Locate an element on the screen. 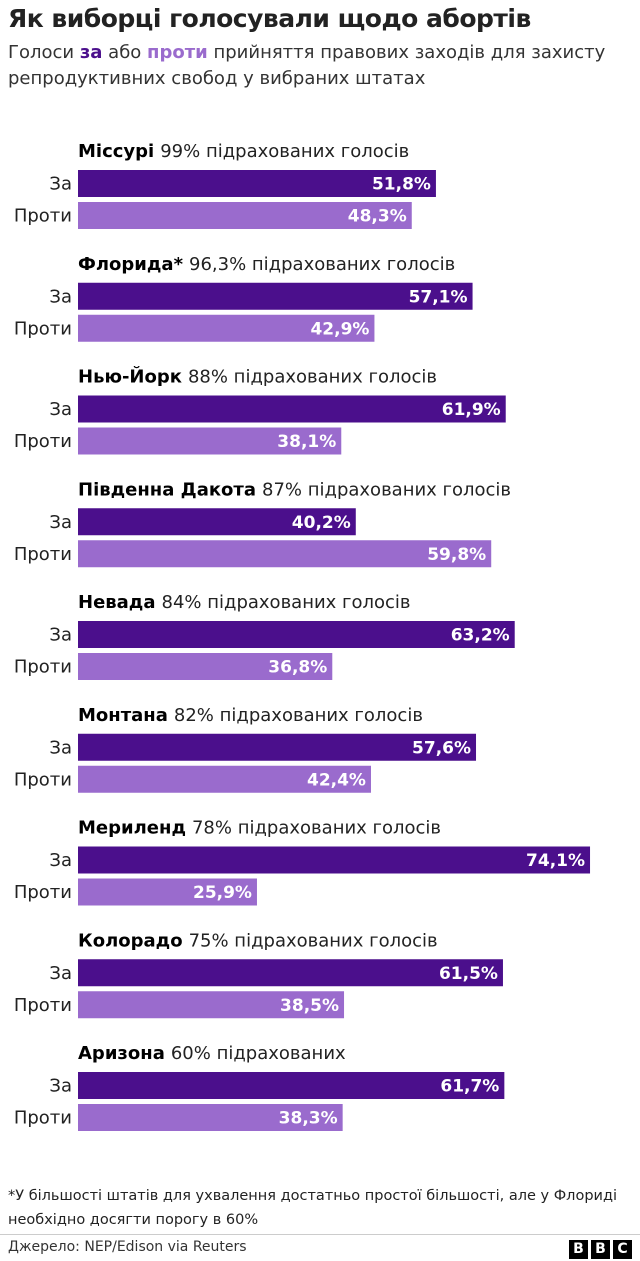 This screenshot has height=1261, width=640. group-label: Монтана 82% підрахованих голосів is located at coordinates (250, 715).